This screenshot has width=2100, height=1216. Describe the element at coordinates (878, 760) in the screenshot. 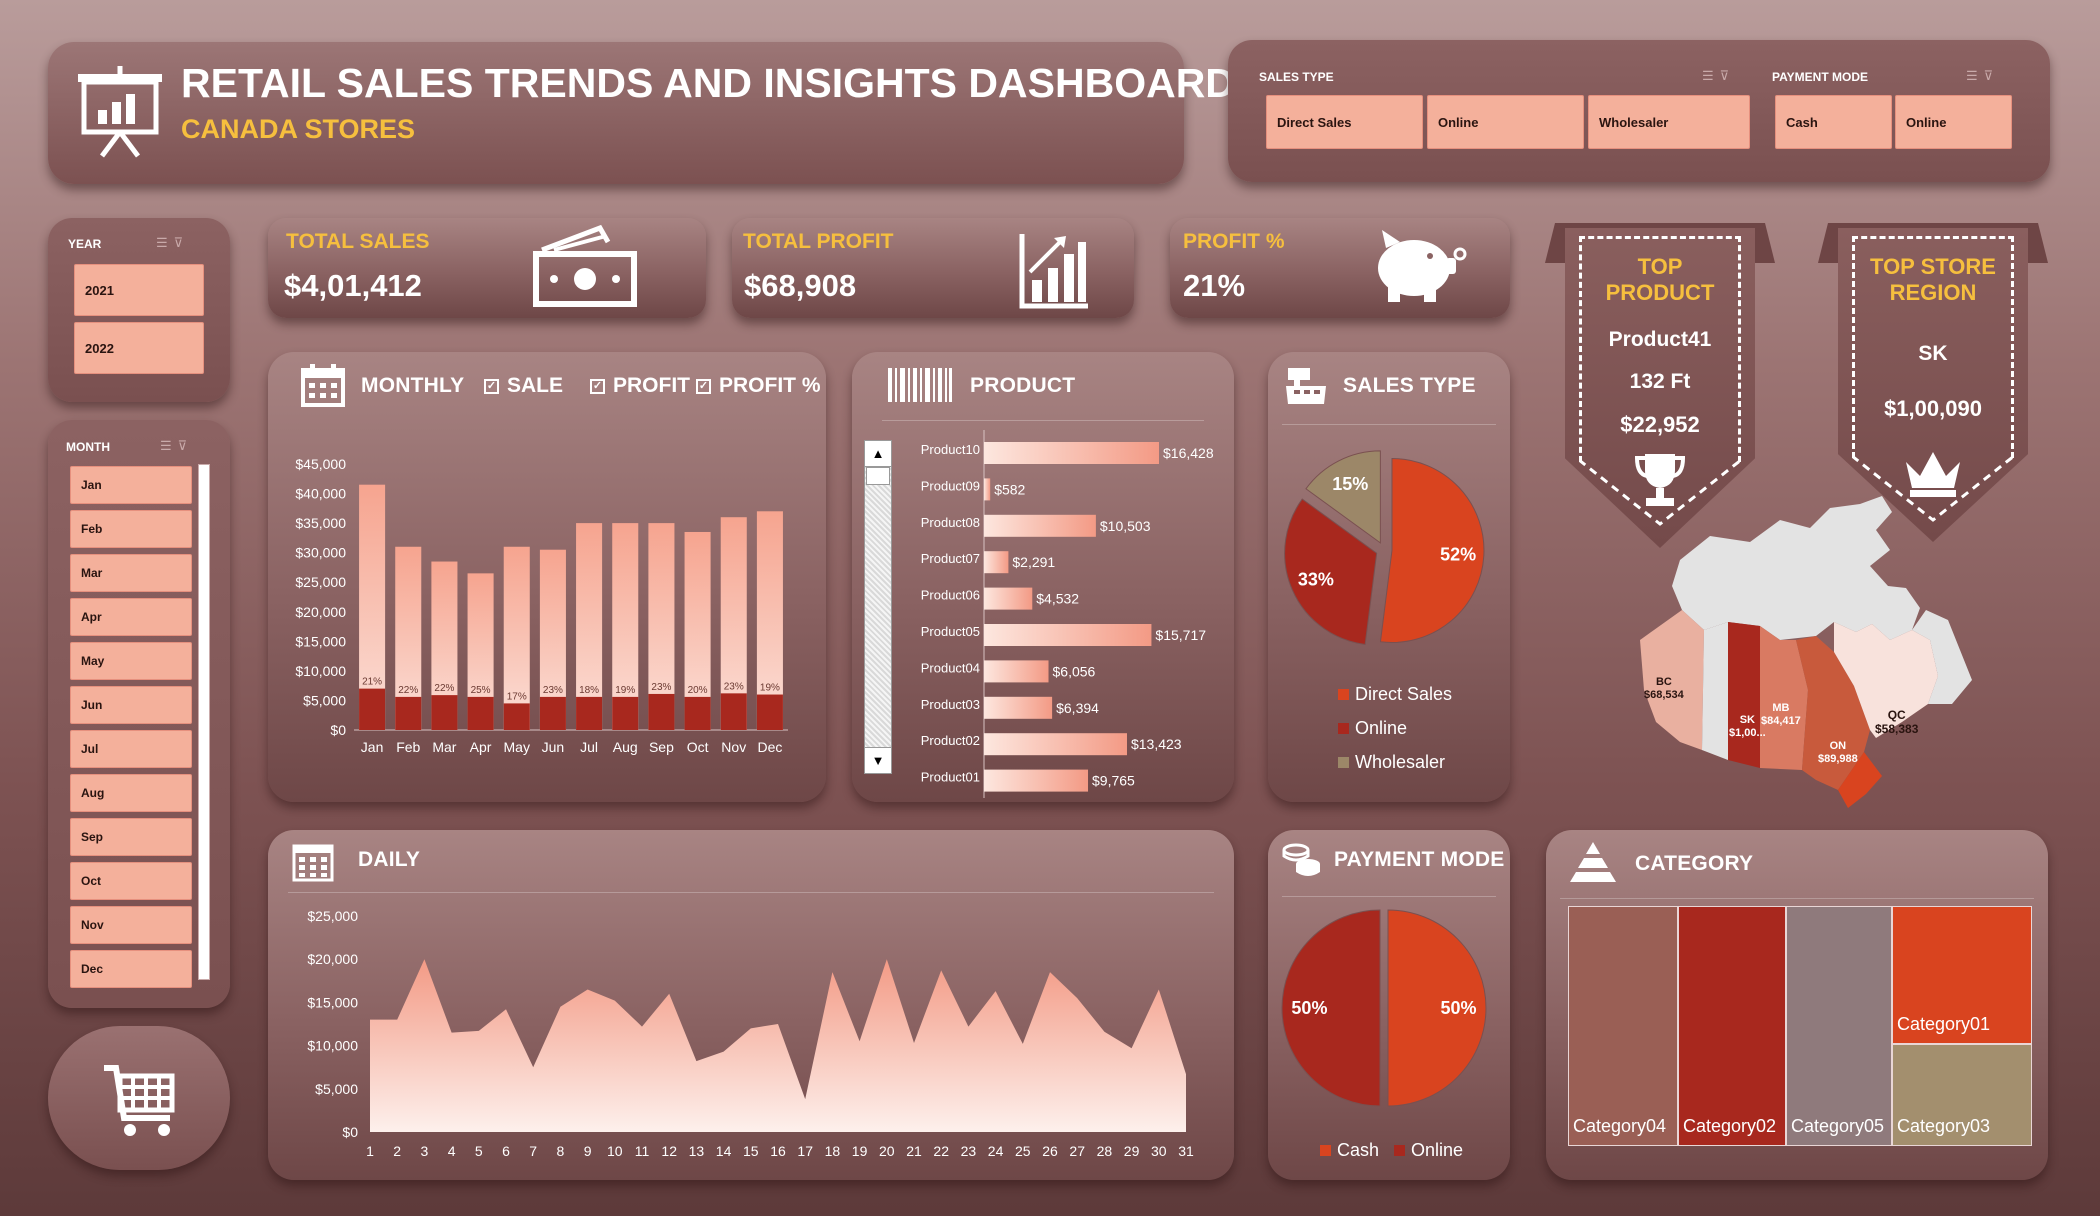

I see `scroll-down-button: ▼` at that location.